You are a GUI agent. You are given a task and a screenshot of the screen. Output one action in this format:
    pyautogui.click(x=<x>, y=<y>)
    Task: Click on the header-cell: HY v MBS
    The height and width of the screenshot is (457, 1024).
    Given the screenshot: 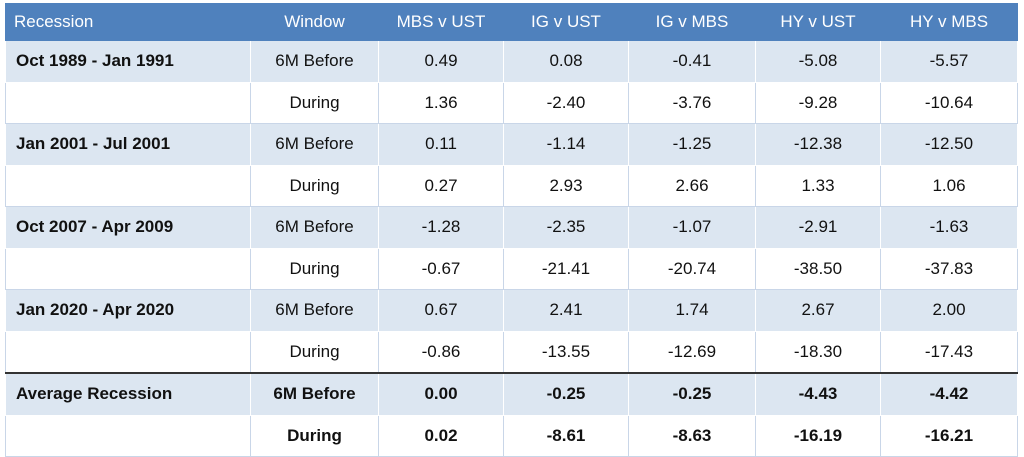 What is the action you would take?
    pyautogui.click(x=949, y=22)
    